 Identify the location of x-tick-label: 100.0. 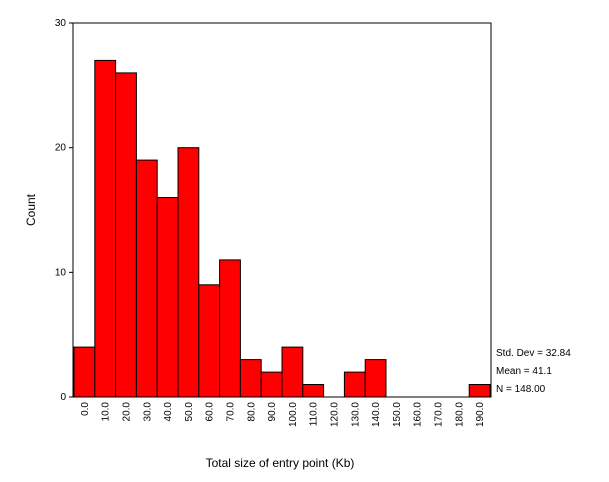
(293, 414).